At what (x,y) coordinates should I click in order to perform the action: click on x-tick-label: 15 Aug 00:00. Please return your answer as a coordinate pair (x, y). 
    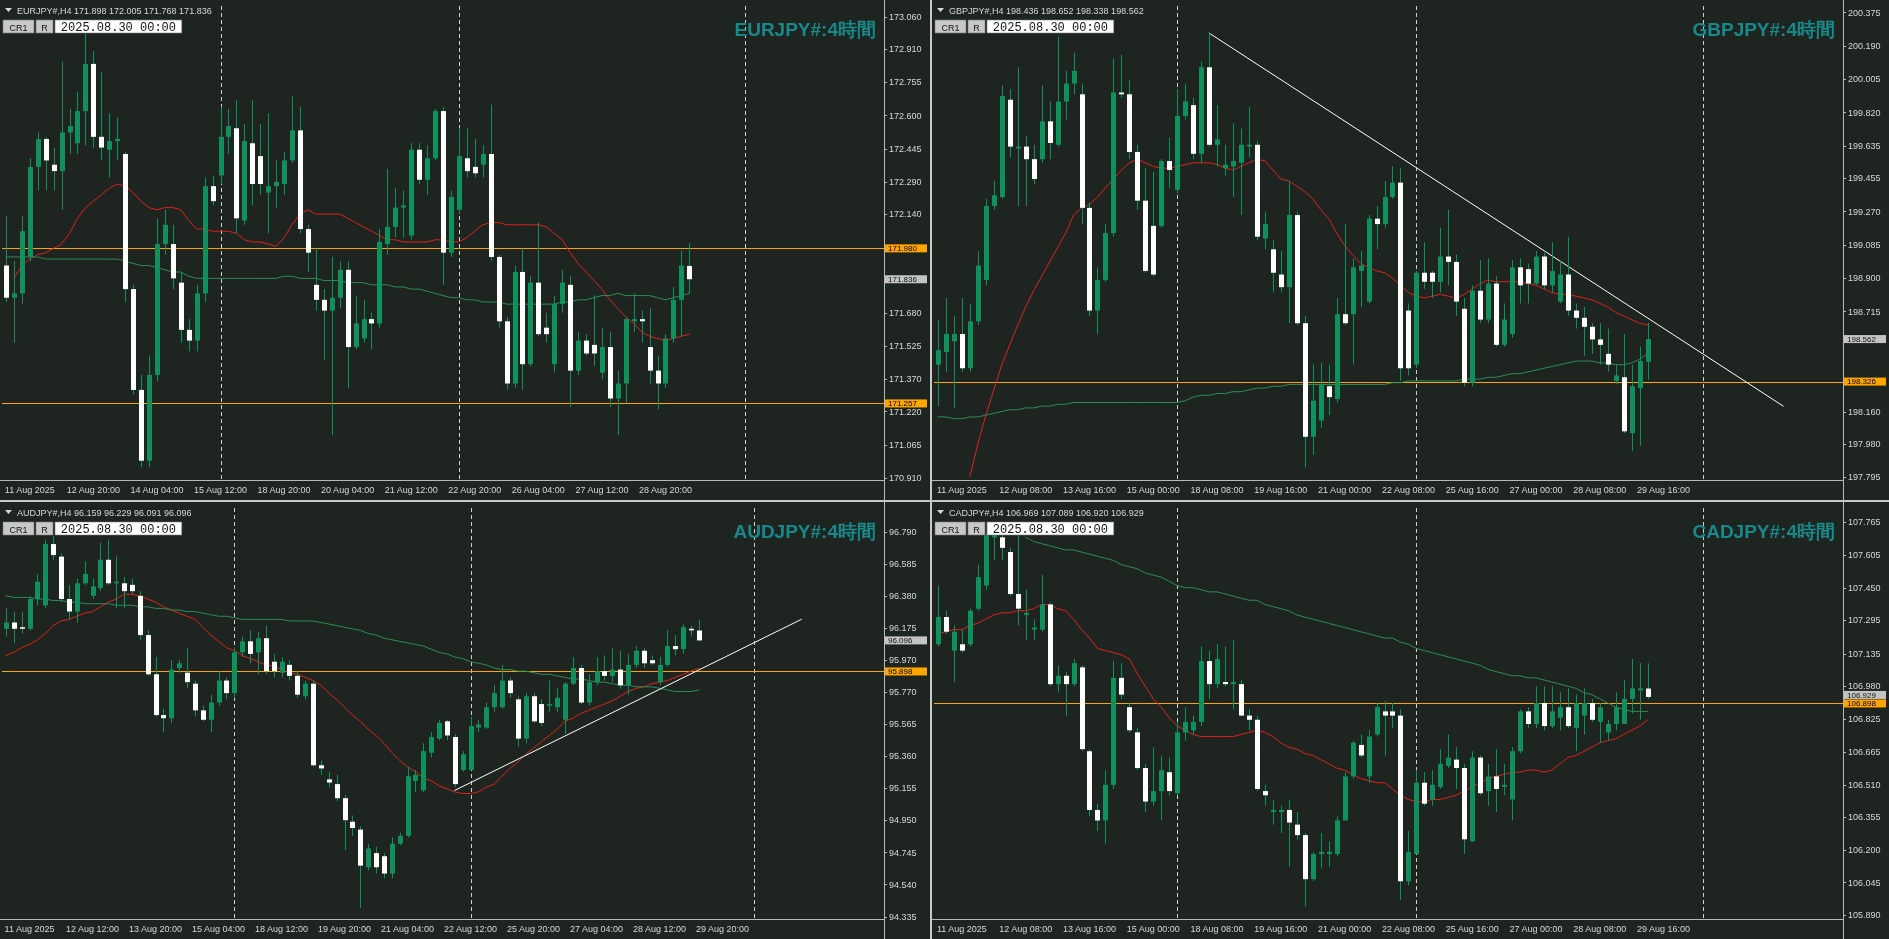
    Looking at the image, I should click on (1153, 929).